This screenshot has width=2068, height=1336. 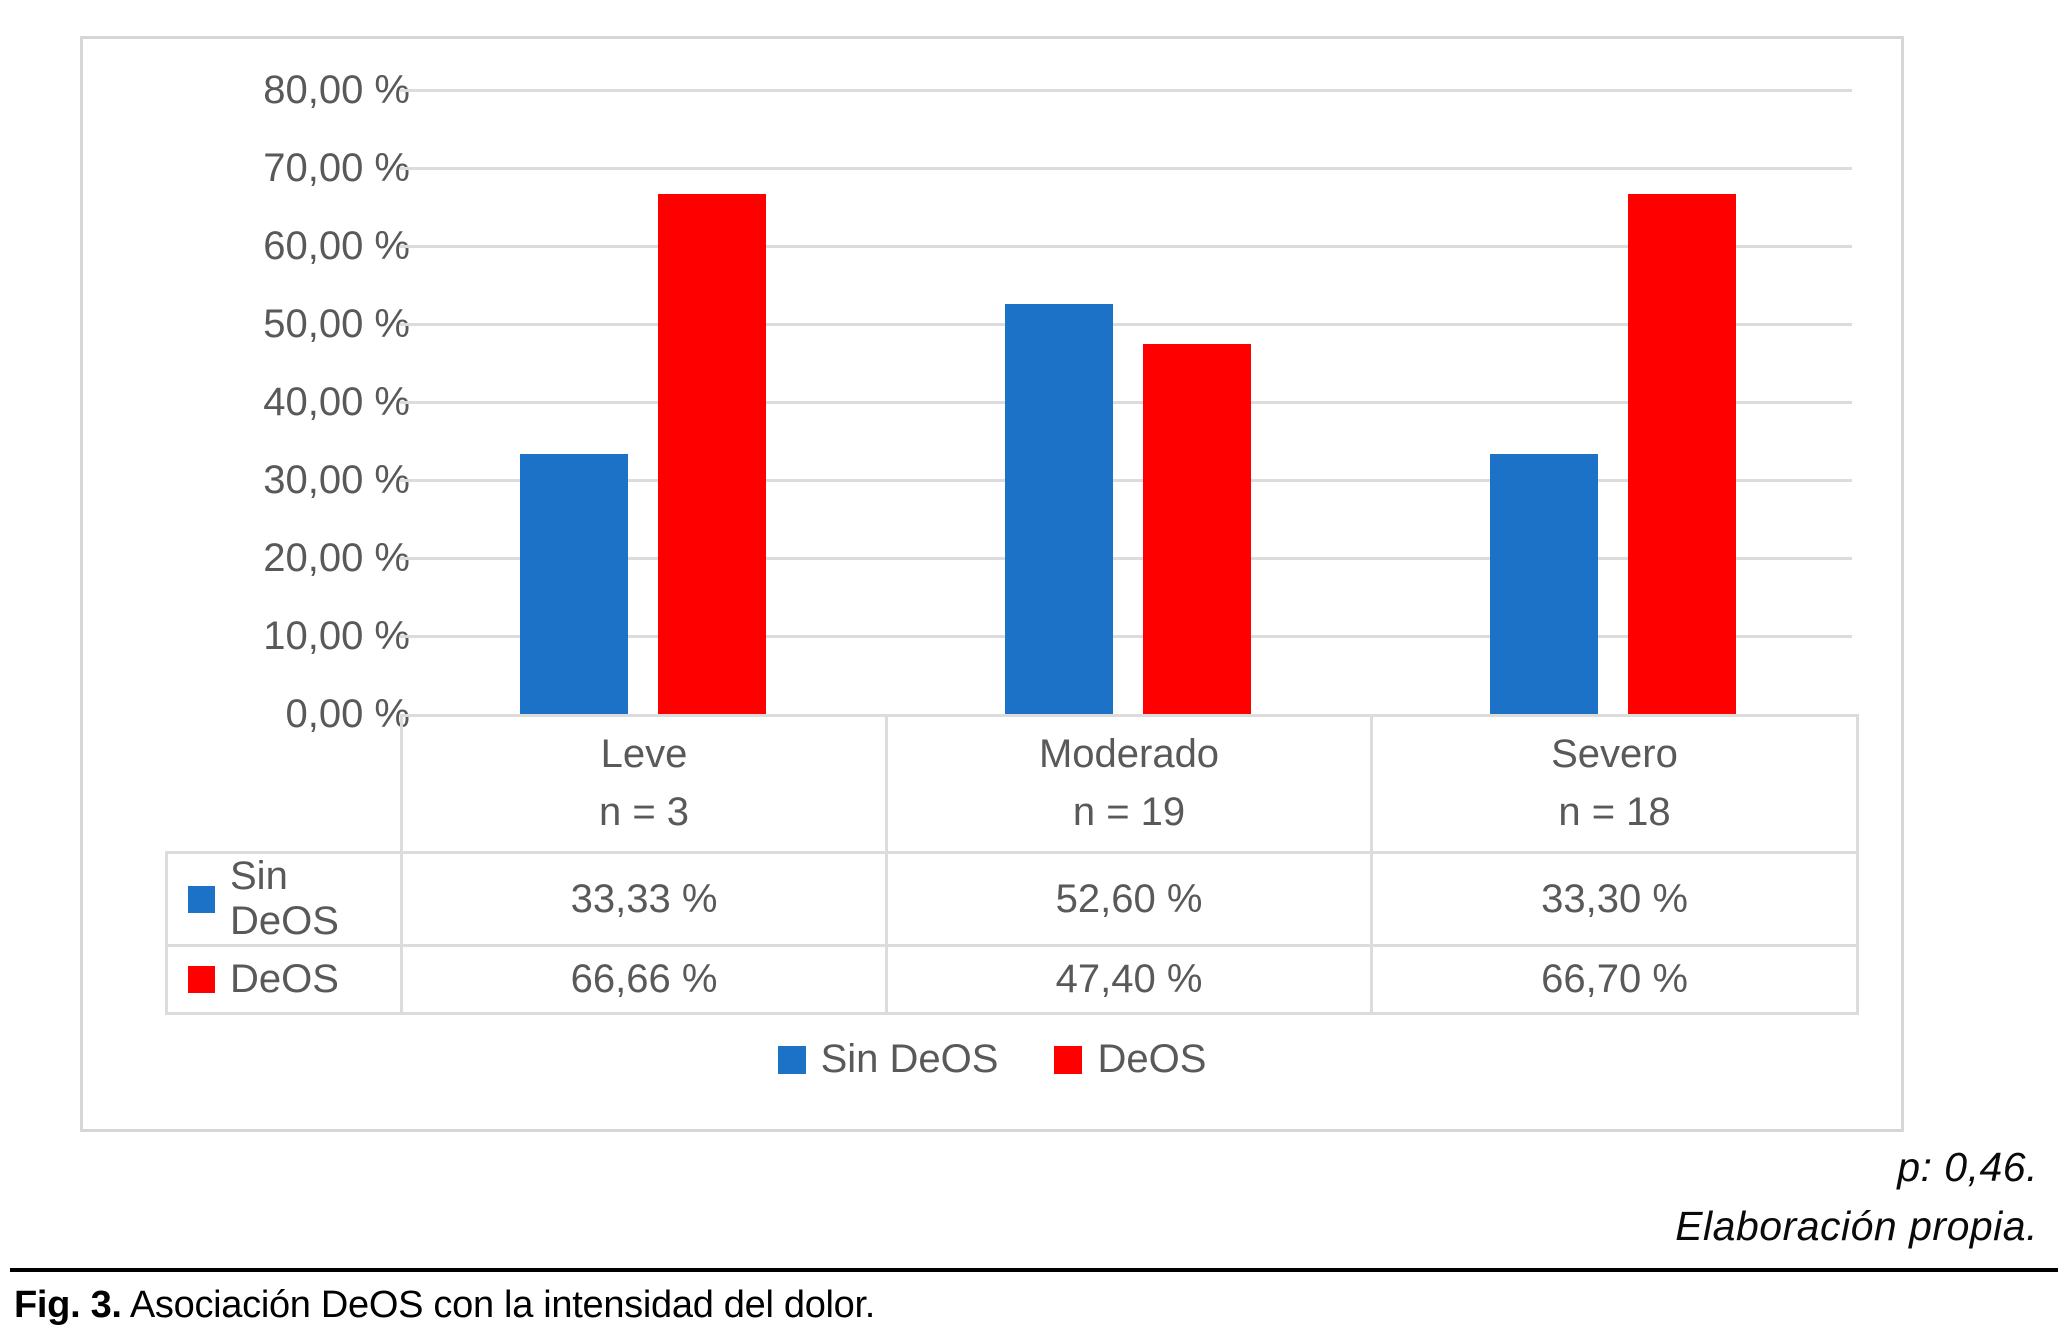 What do you see at coordinates (336, 168) in the screenshot?
I see `y-axis-tick-label: 70,00 %` at bounding box center [336, 168].